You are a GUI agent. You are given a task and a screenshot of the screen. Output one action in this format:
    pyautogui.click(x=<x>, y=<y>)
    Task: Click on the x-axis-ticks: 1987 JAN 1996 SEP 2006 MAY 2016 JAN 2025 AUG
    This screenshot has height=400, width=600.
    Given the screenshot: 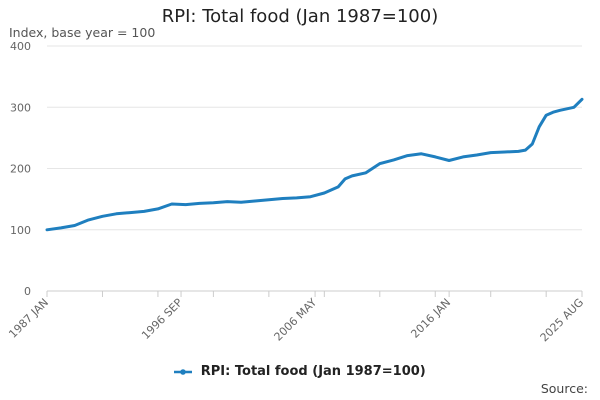 What is the action you would take?
    pyautogui.click(x=296, y=320)
    